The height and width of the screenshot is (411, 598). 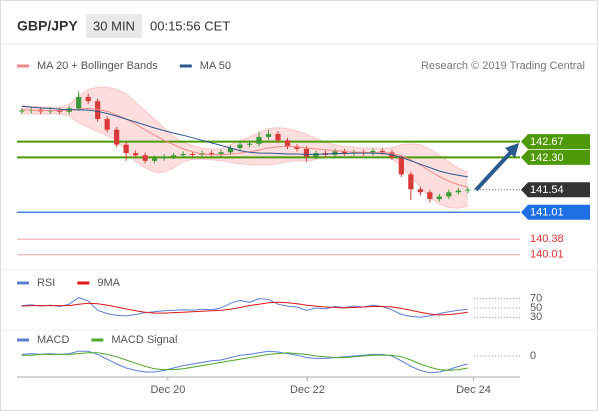 What do you see at coordinates (547, 142) in the screenshot?
I see `level-label: 142.67` at bounding box center [547, 142].